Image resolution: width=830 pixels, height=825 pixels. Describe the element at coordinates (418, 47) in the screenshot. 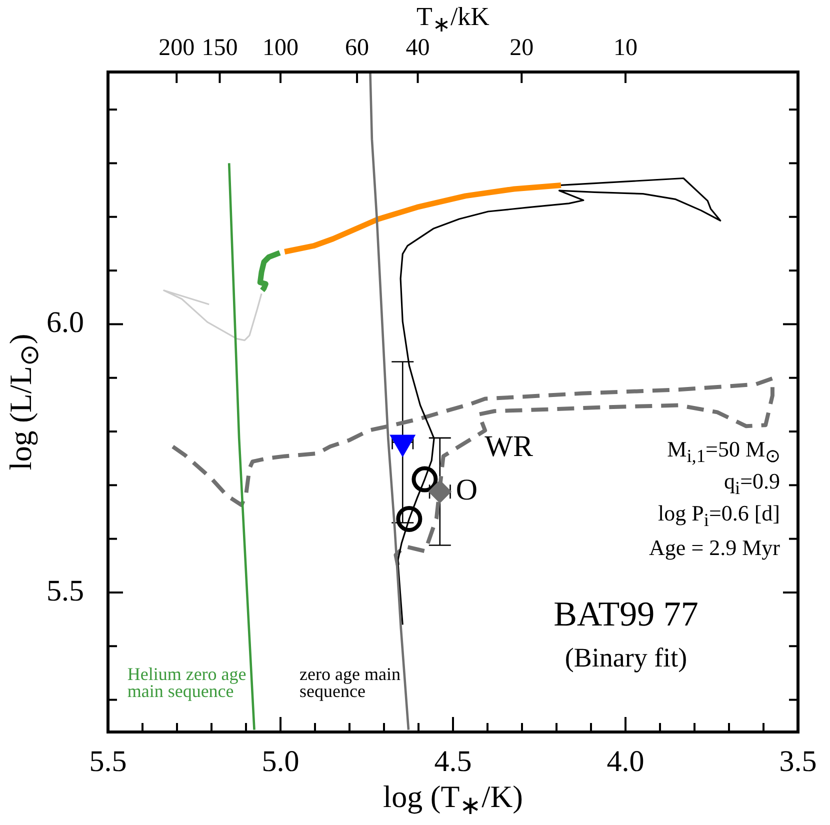

I see `x2-tick-label: 40` at that location.